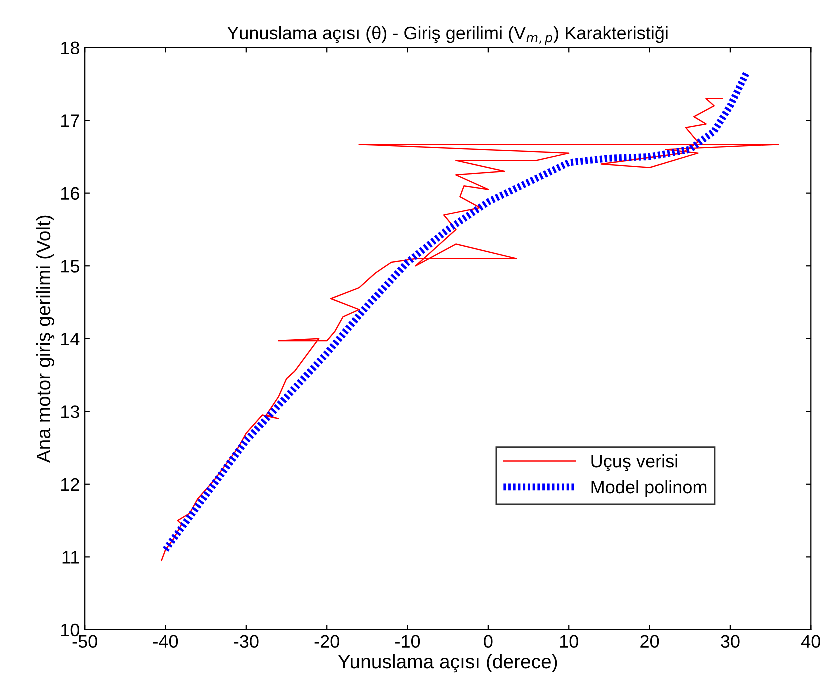 The image size is (826, 693). I want to click on x-tick-label: -20, so click(327, 641).